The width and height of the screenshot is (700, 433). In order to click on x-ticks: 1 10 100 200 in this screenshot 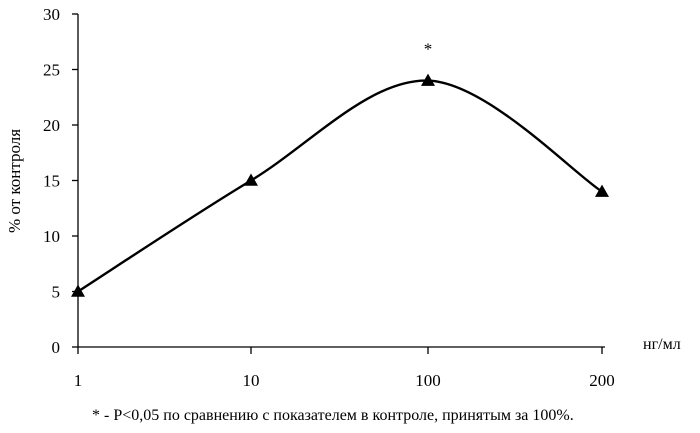, I will do `click(344, 368)`.